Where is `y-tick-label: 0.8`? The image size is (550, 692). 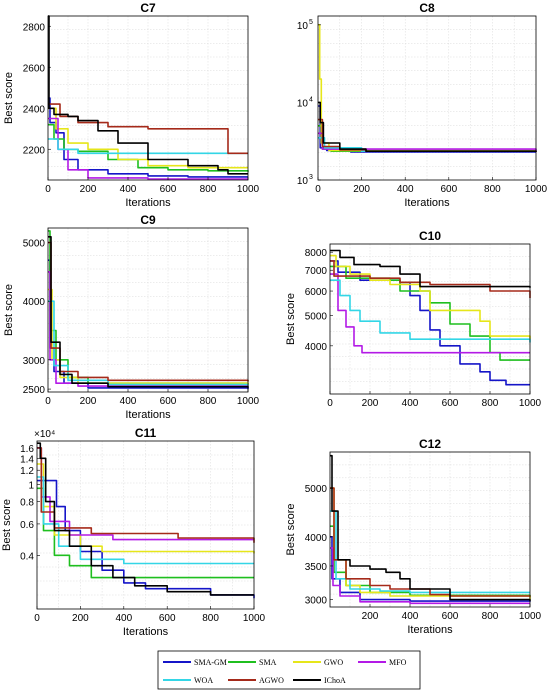 y-tick-label: 0.8 is located at coordinates (27, 503).